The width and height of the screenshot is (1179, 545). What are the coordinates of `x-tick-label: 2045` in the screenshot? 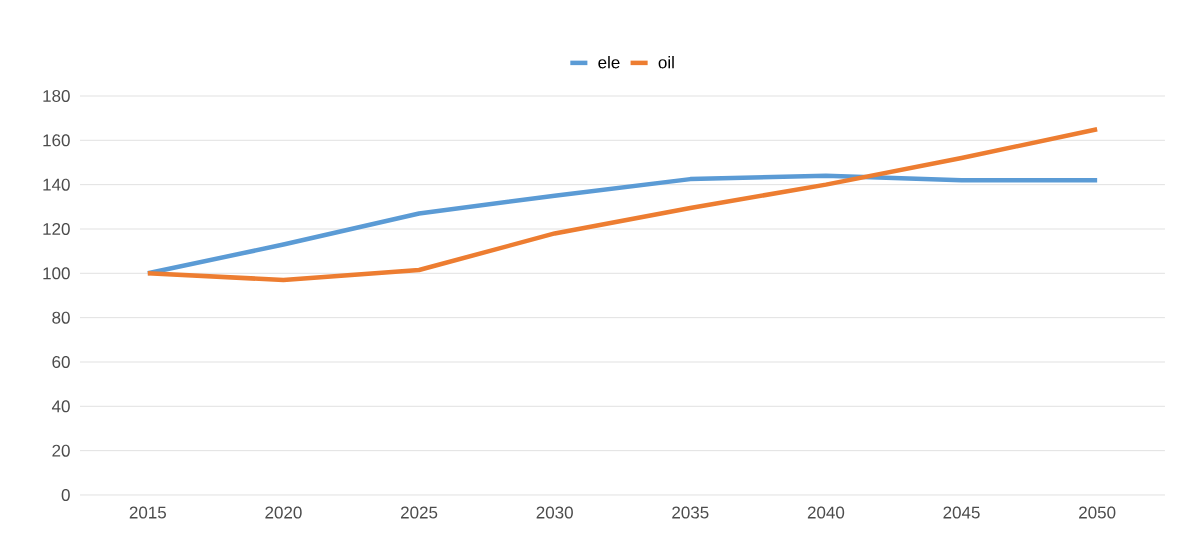 It's located at (961, 512).